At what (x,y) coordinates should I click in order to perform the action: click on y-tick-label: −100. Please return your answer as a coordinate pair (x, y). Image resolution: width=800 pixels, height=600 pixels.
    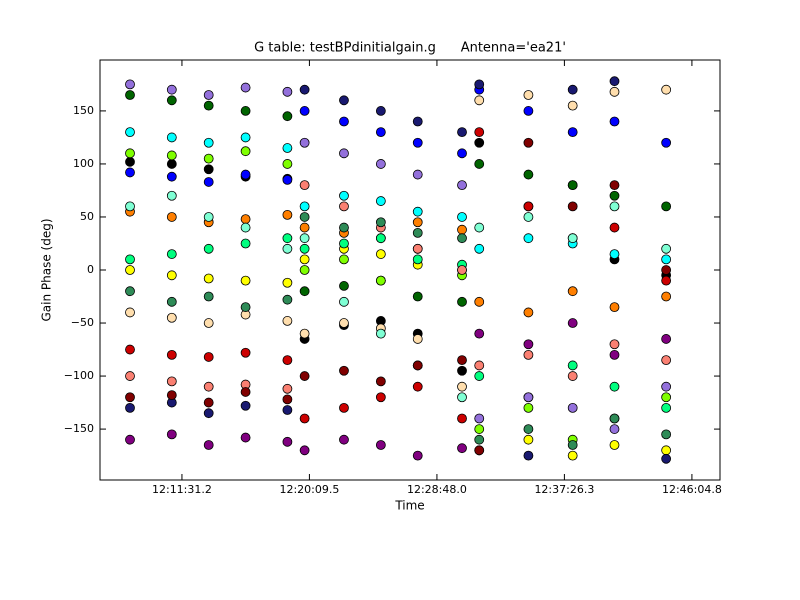
    Looking at the image, I should click on (79, 375).